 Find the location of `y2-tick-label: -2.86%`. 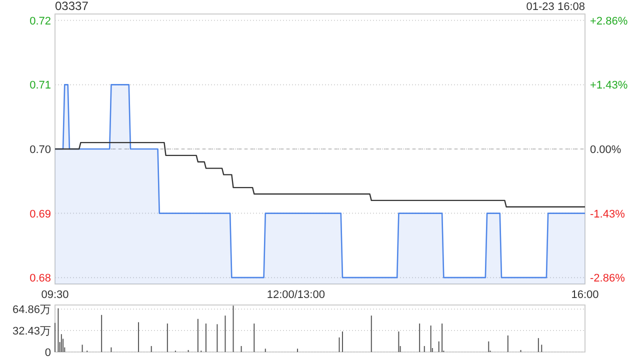

y2-tick-label: -2.86% is located at coordinates (608, 278).